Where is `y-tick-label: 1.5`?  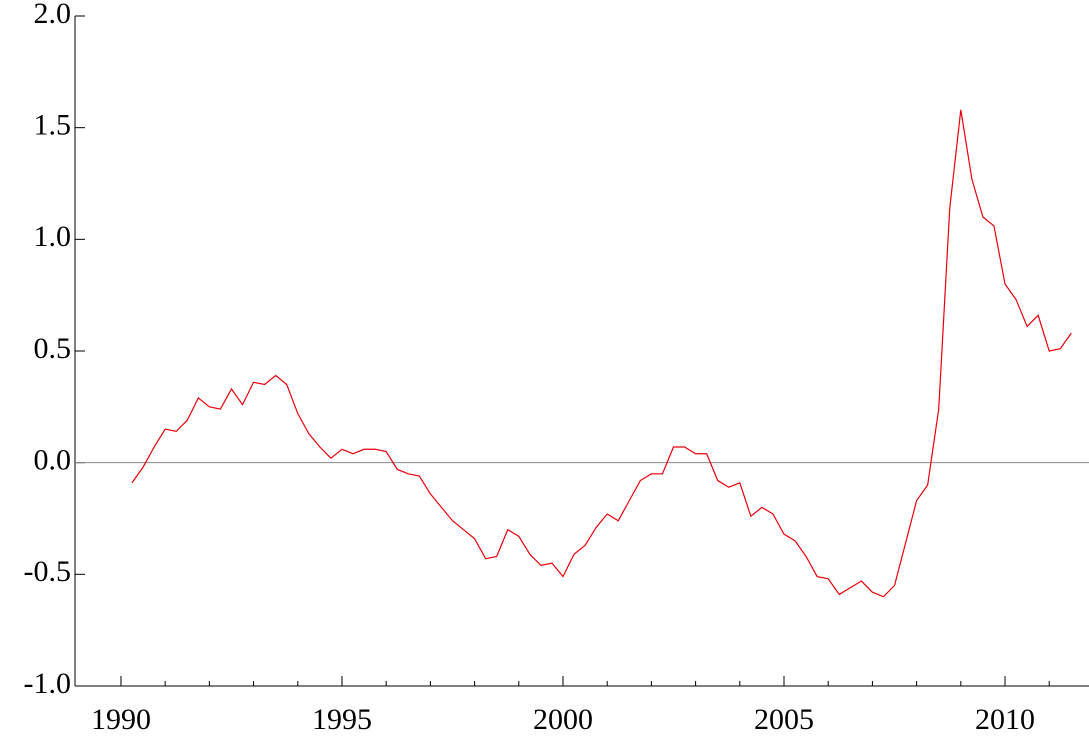 y-tick-label: 1.5 is located at coordinates (53, 125).